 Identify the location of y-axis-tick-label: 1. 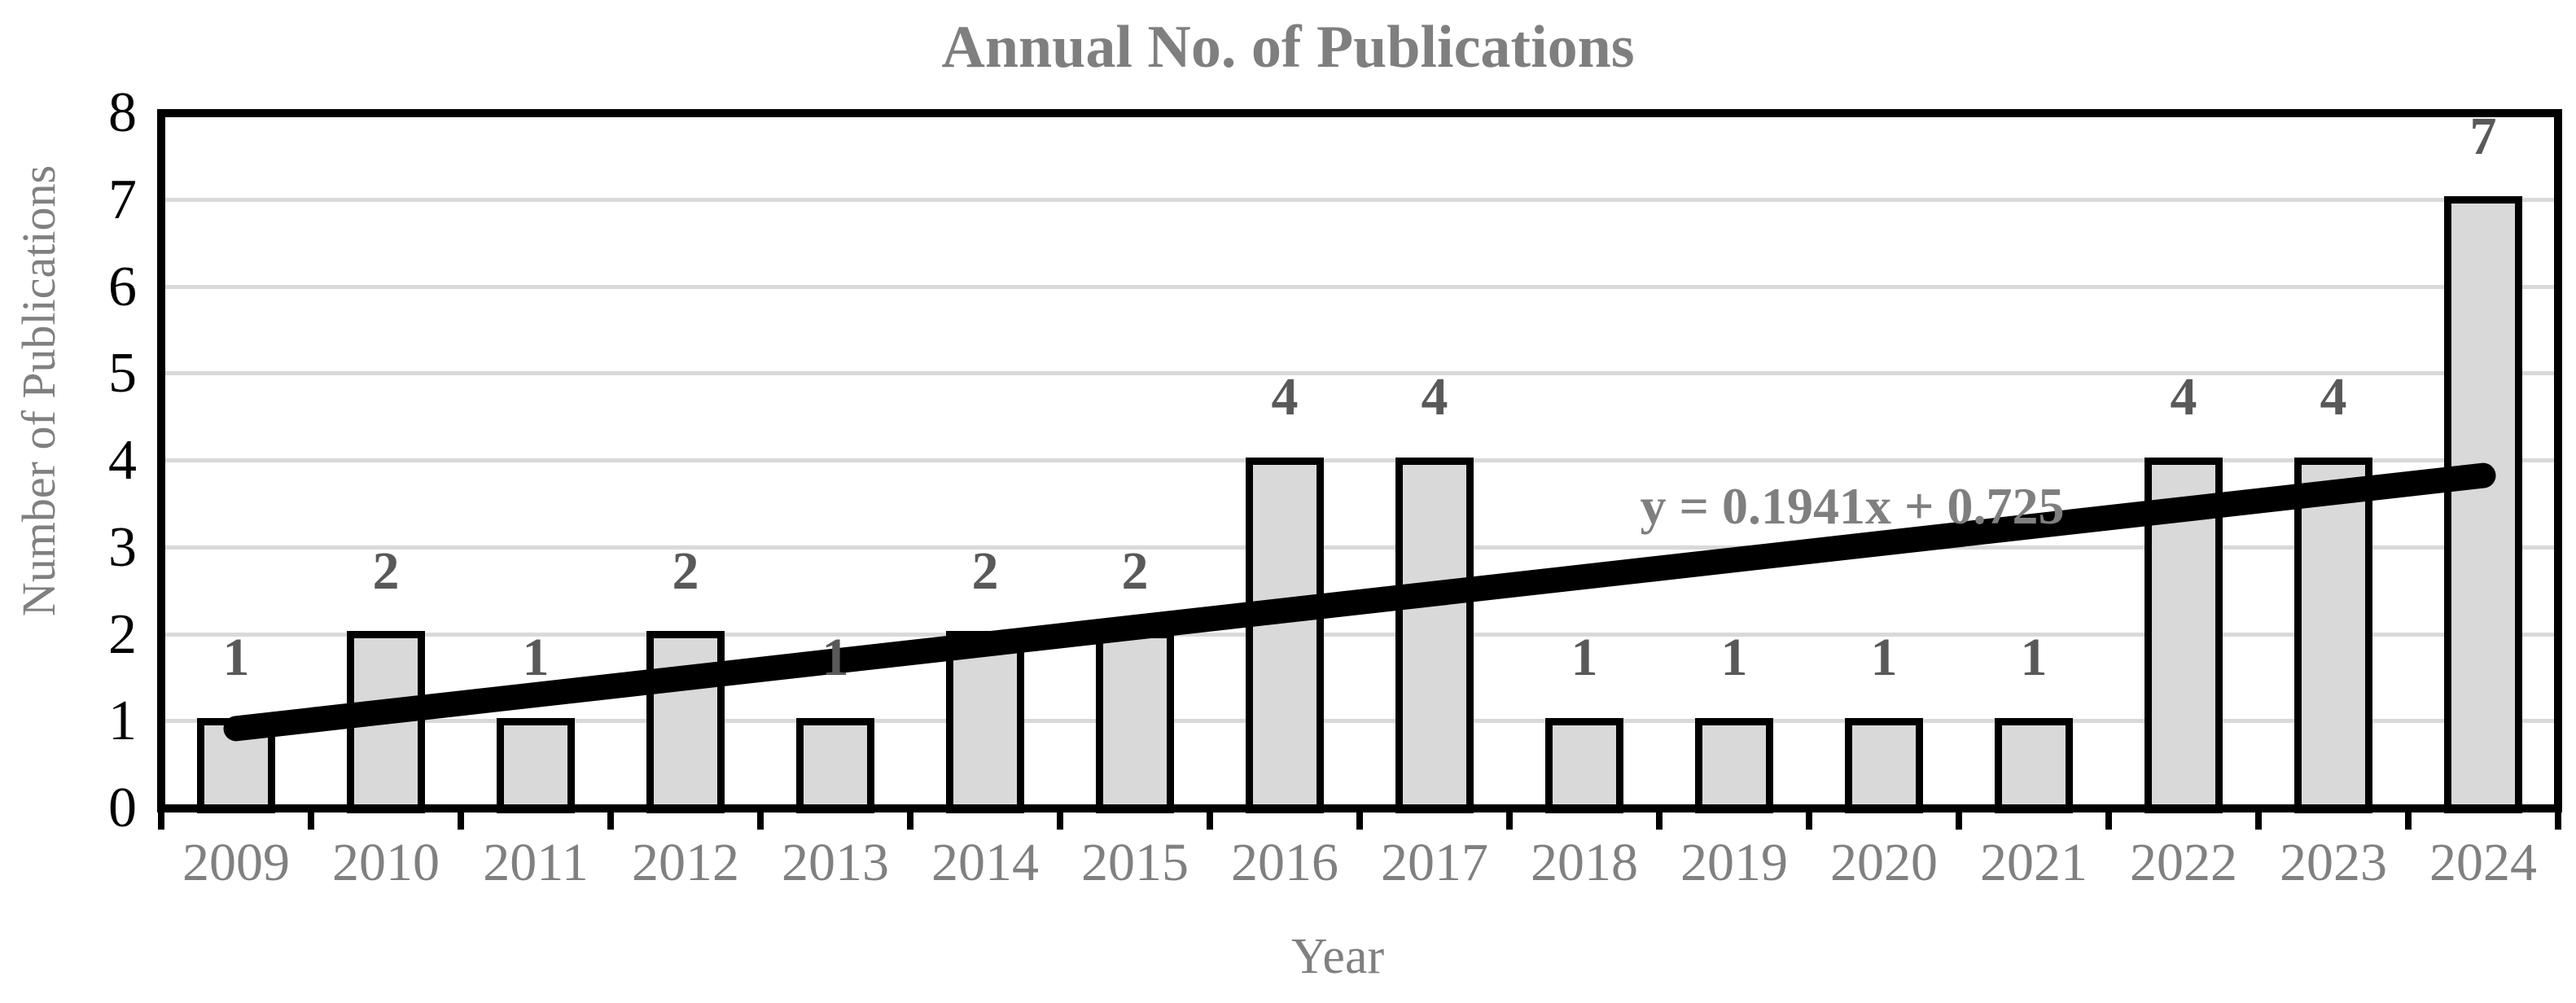
(122, 721).